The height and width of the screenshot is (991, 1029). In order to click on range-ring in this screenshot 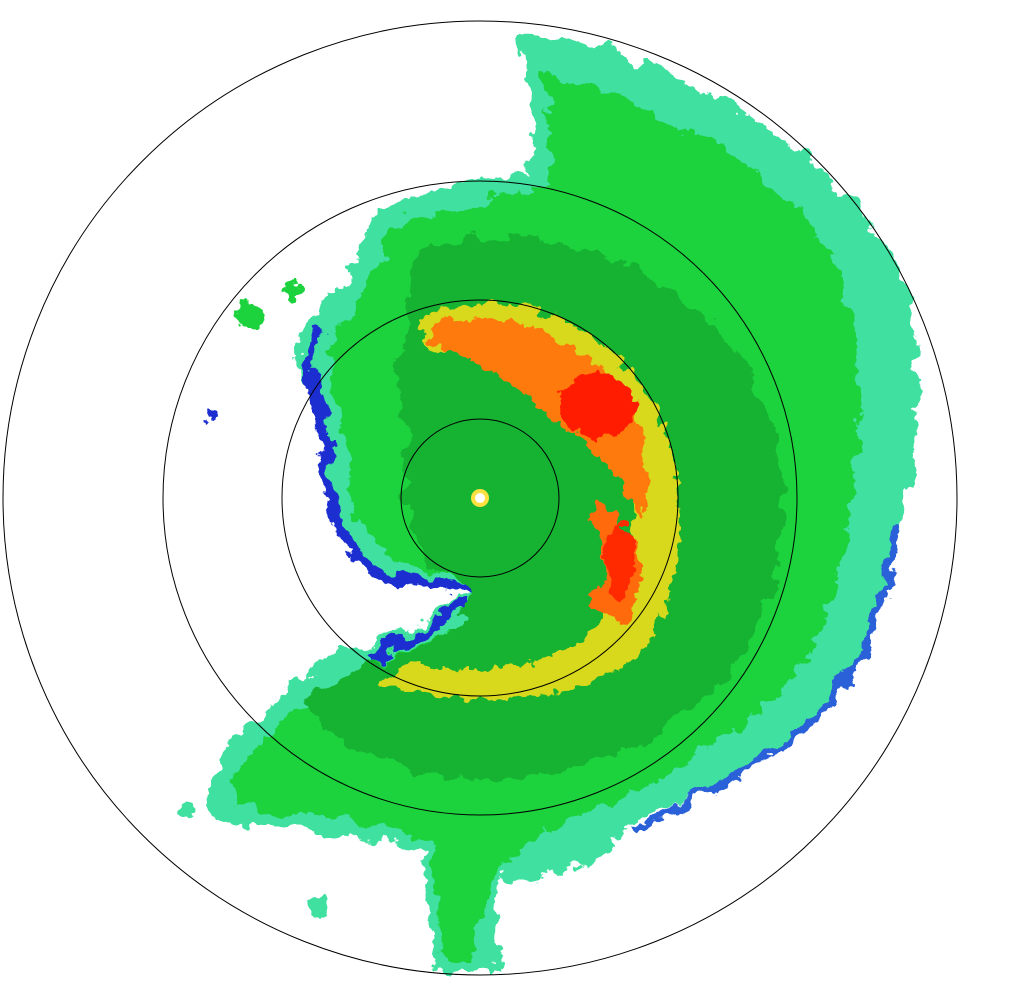, I will do `click(480, 498)`.